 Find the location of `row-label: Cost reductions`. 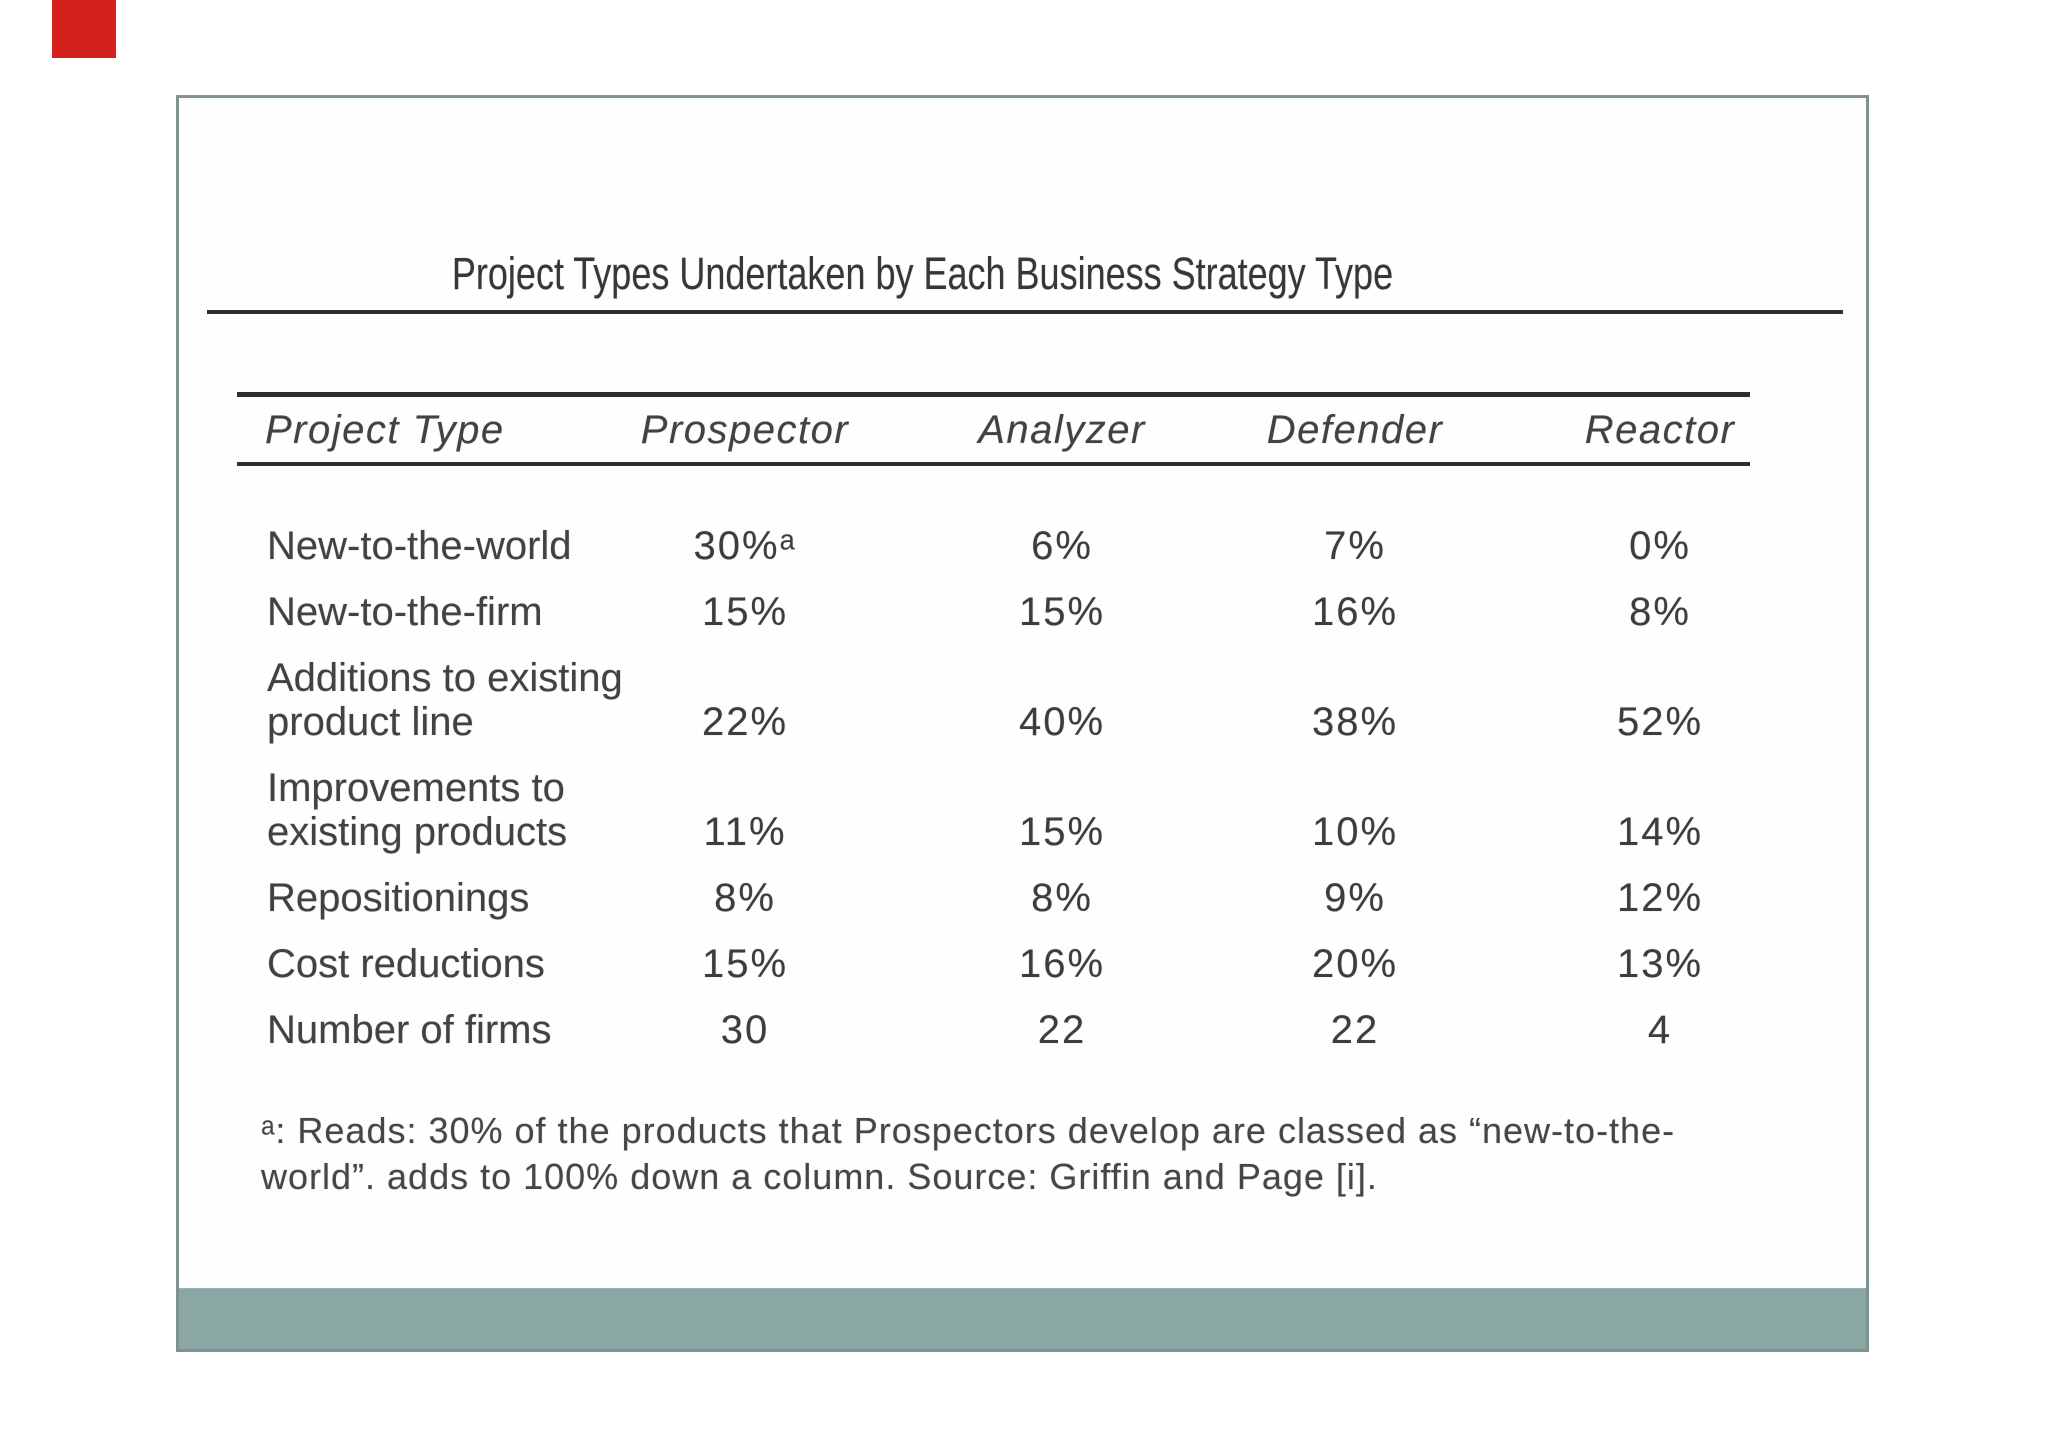

row-label: Cost reductions is located at coordinates (406, 964).